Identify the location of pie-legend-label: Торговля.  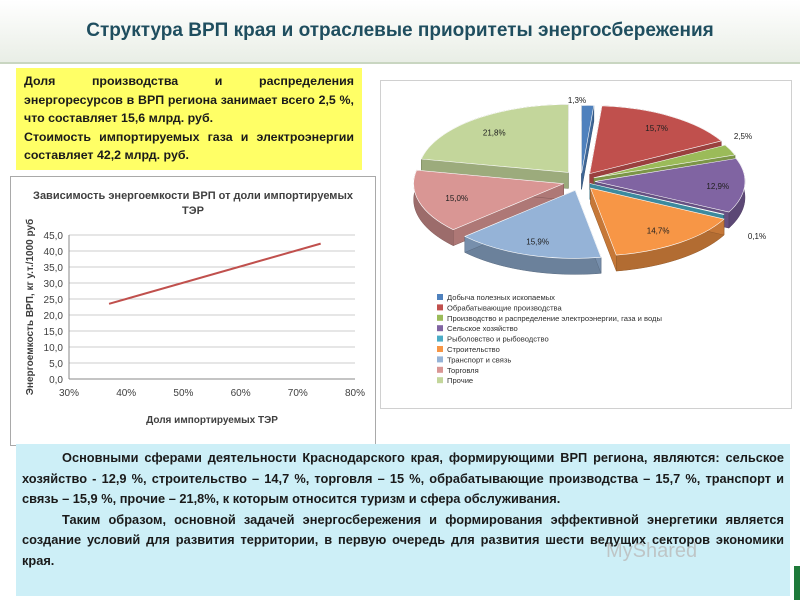
(463, 370).